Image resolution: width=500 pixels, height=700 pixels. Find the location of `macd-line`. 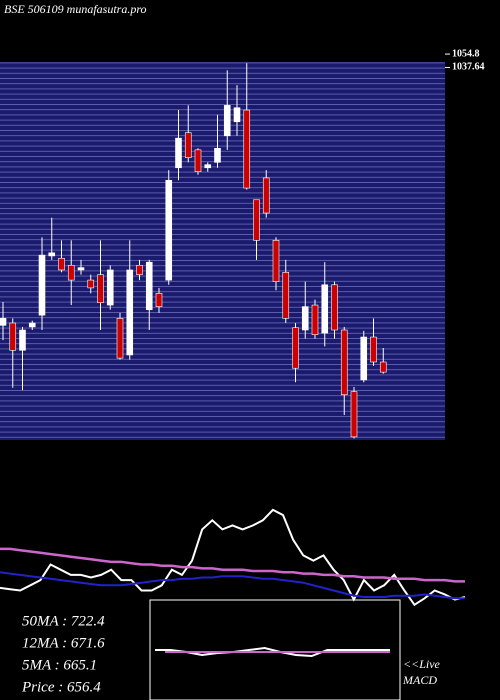

macd-line is located at coordinates (272, 652).